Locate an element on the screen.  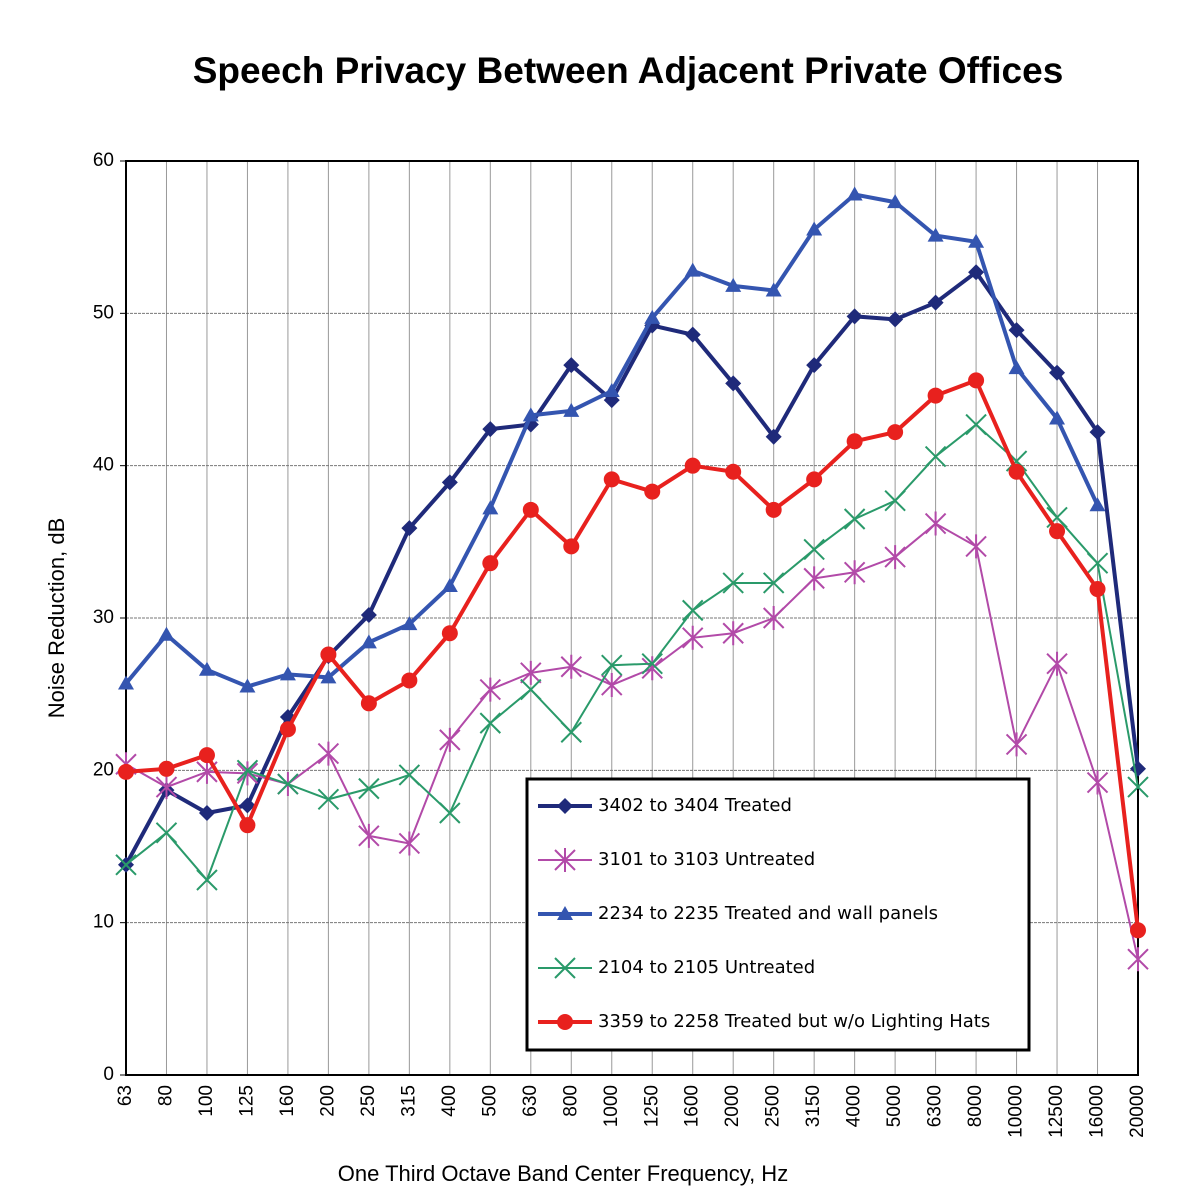
x-tick-label: 630 is located at coordinates (530, 1101).